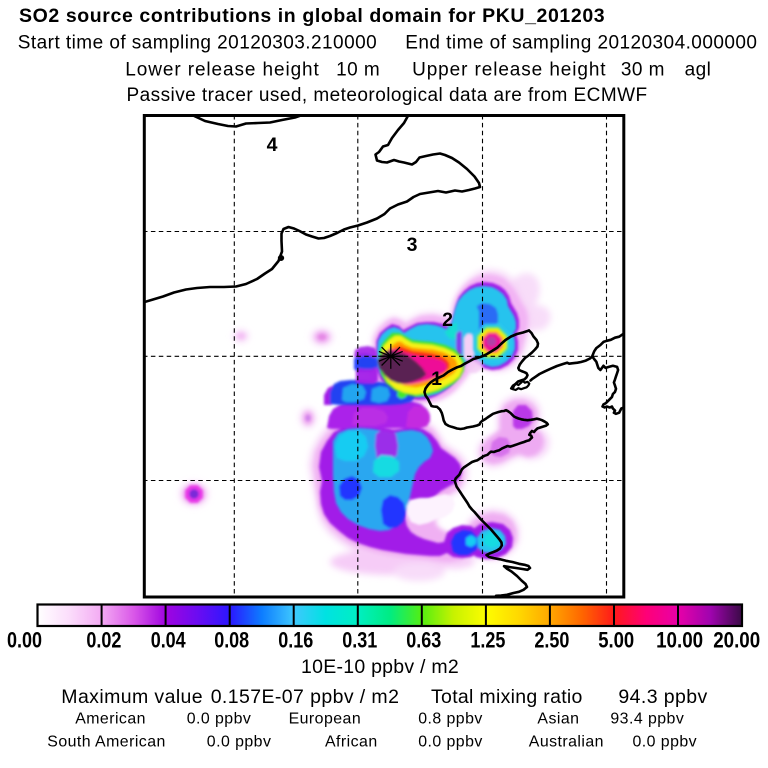 The image size is (768, 768). I want to click on svg-text: 0.00, so click(24, 640).